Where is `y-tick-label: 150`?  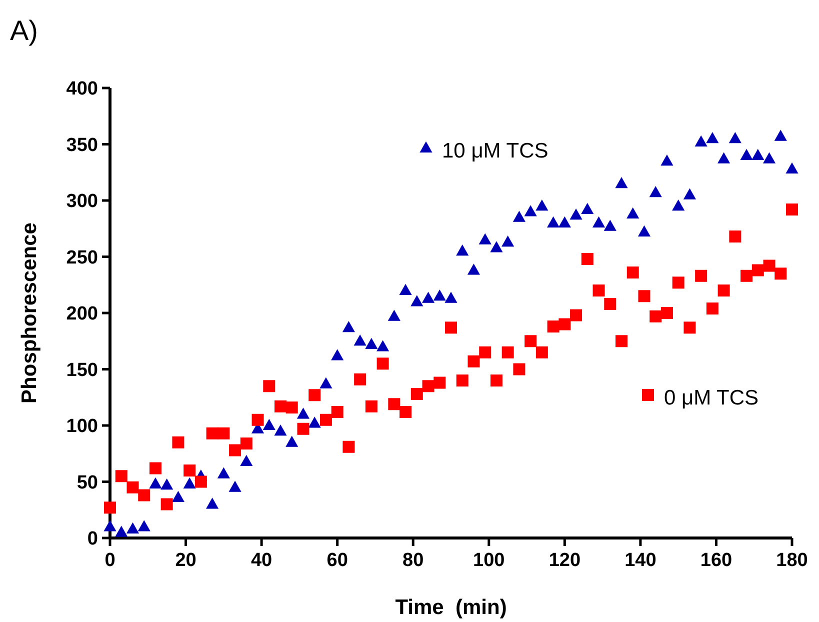 y-tick-label: 150 is located at coordinates (82, 370).